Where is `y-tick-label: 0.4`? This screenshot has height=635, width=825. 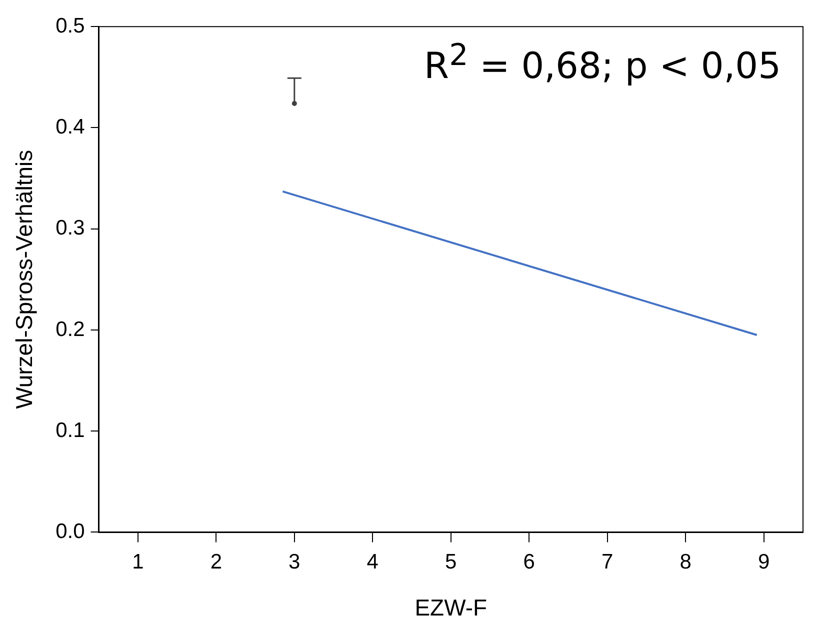 y-tick-label: 0.4 is located at coordinates (71, 127).